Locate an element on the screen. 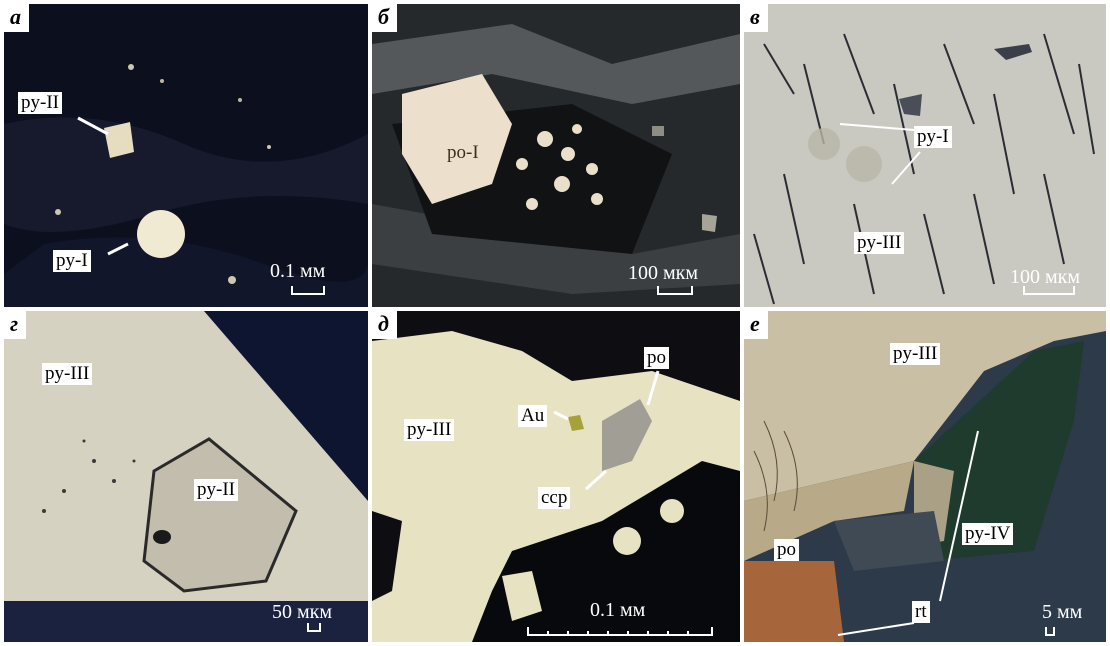  panel-d-letter: д is located at coordinates (384, 325).